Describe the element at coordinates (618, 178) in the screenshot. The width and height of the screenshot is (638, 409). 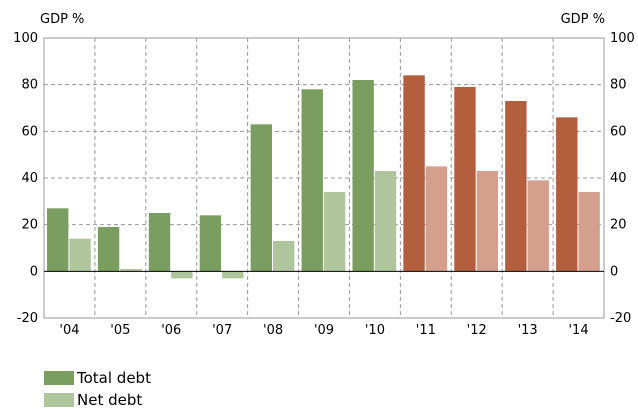
I see `y-tick-label-right: 40` at that location.